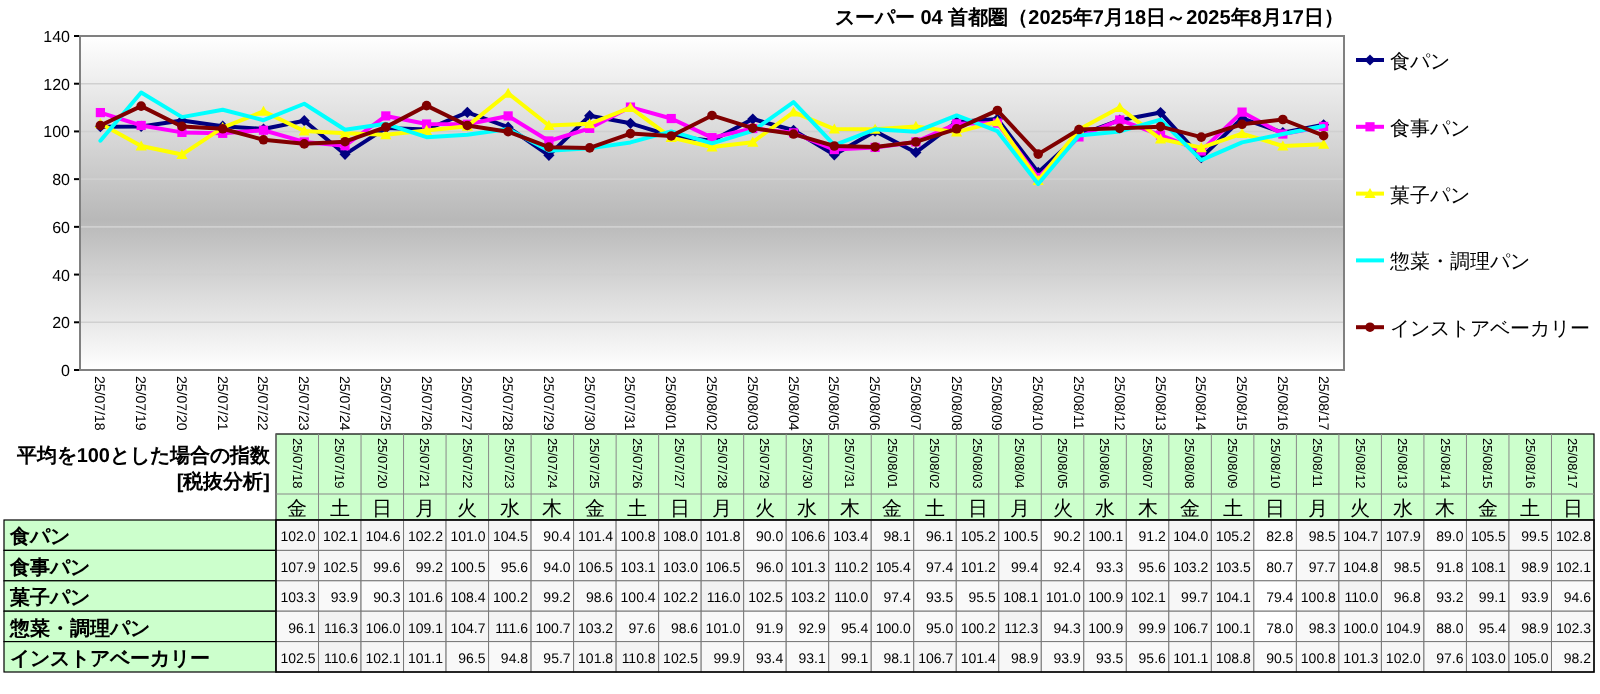 This screenshot has width=1600, height=694. I want to click on legend-label: 食パン, so click(1420, 62).